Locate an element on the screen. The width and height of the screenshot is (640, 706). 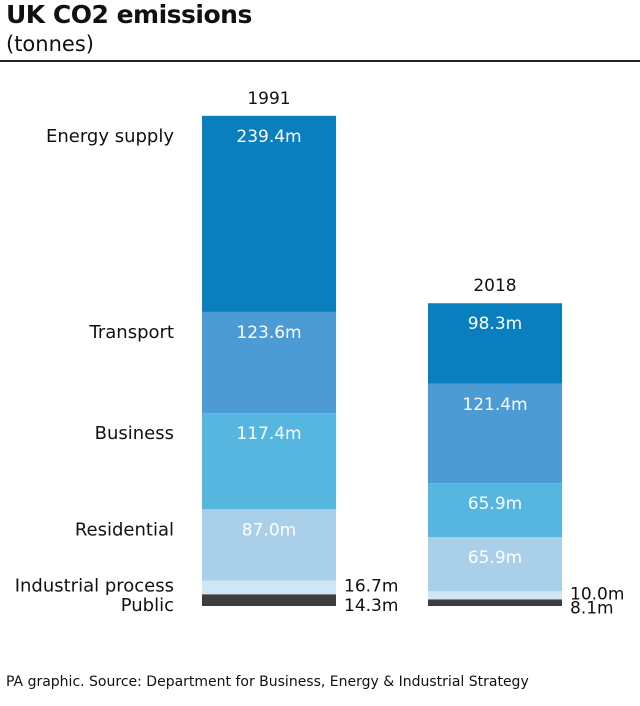
series-label-public: Public is located at coordinates (147, 605).